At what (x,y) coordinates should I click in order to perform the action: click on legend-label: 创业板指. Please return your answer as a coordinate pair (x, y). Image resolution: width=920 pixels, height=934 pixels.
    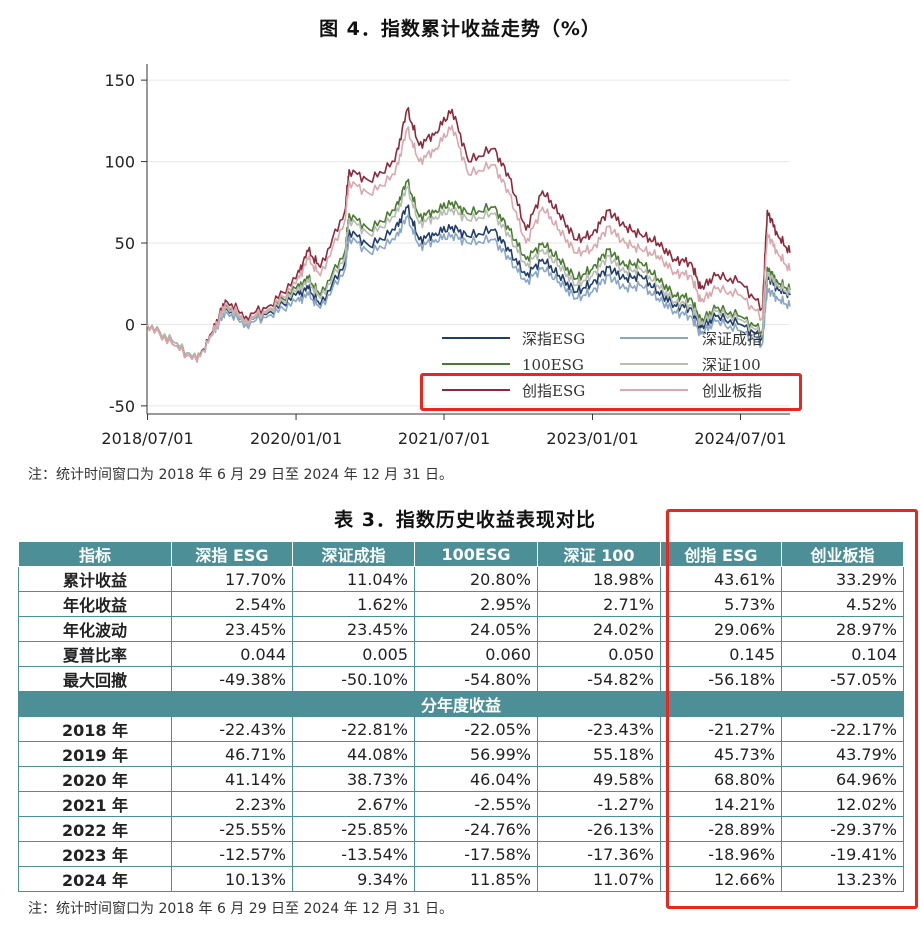
    Looking at the image, I should click on (732, 391).